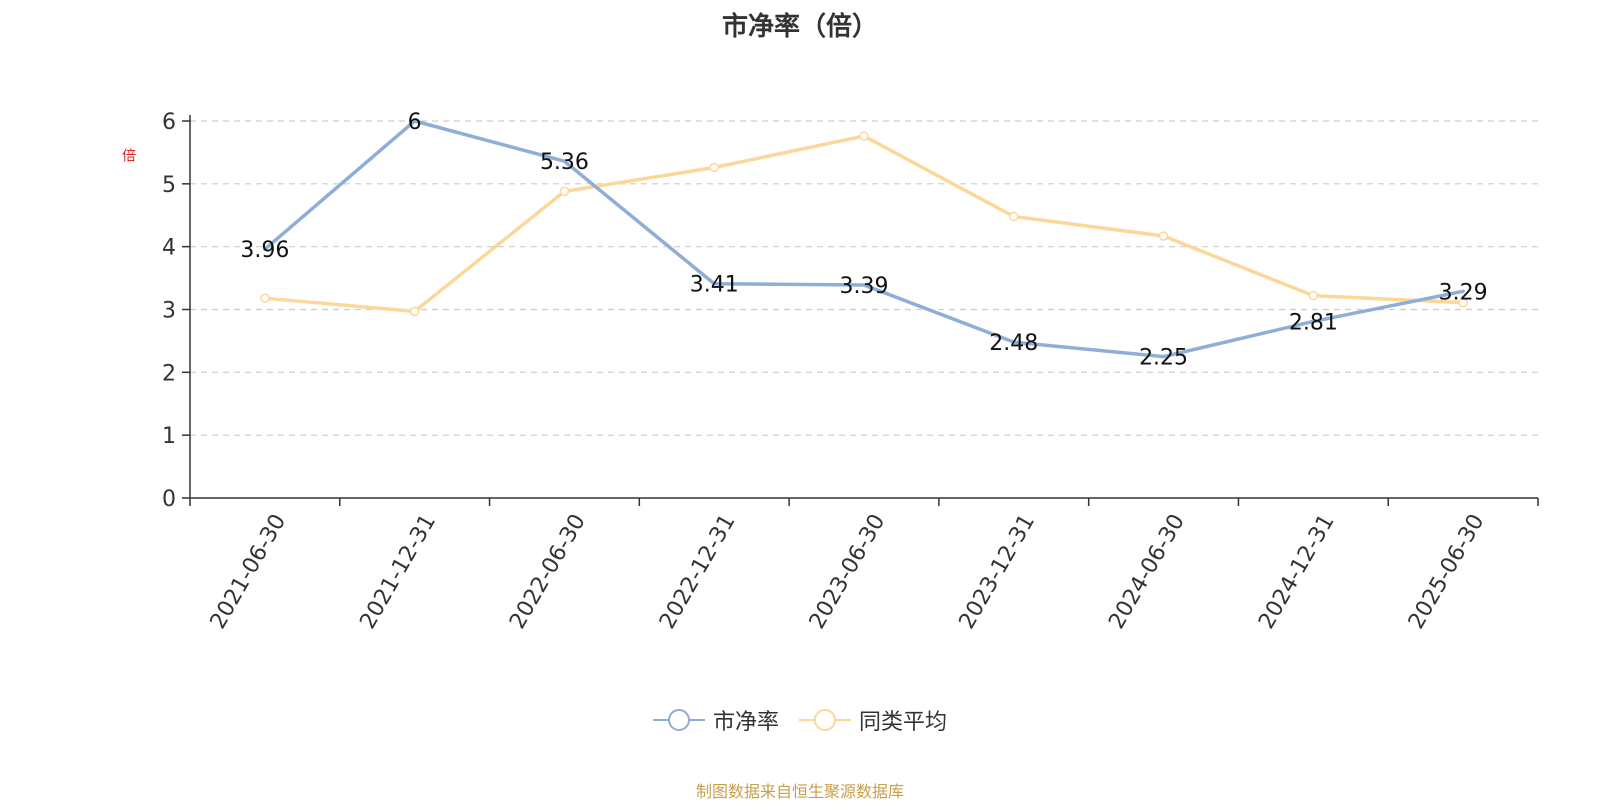  I want to click on data-label: 3.39, so click(864, 286).